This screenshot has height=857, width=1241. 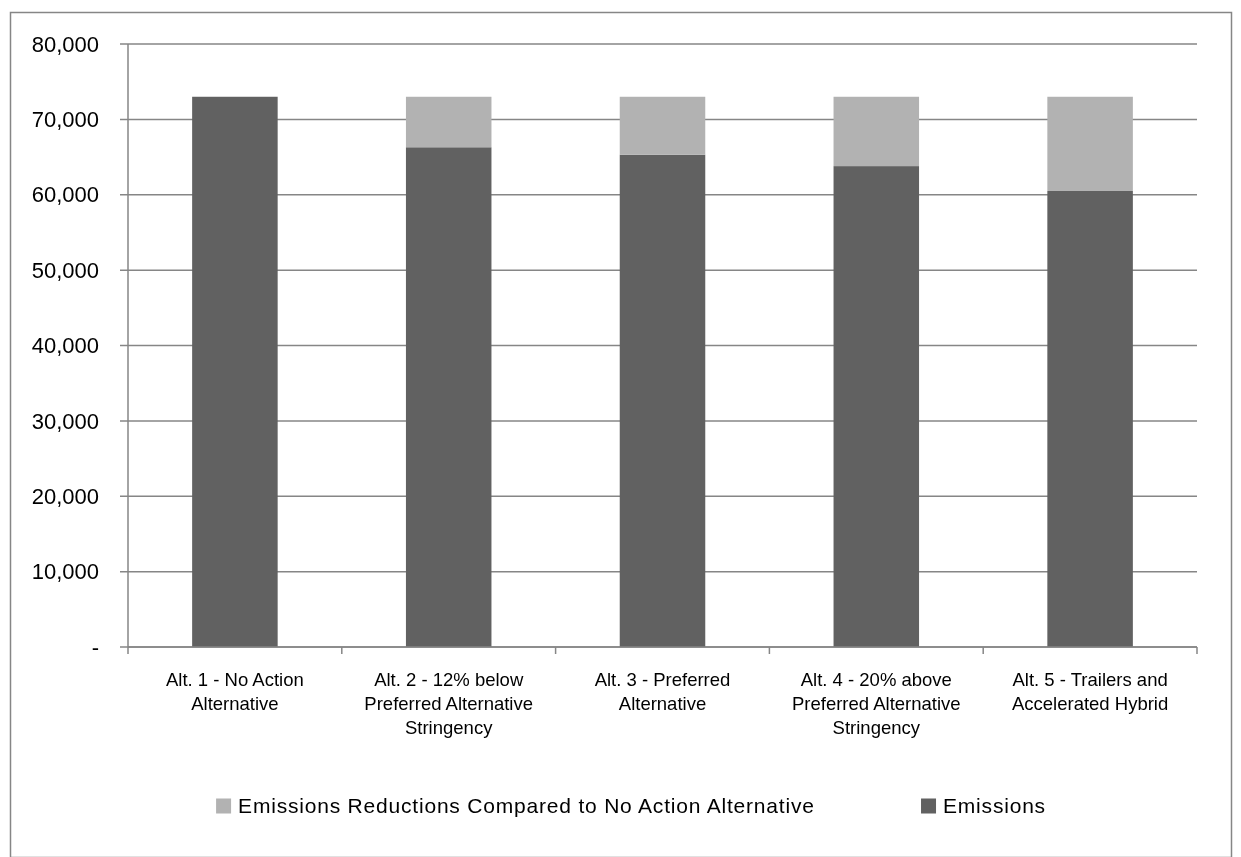 I want to click on legend-label: Emissions Reductions Compared to No Action Alternative, so click(x=526, y=806).